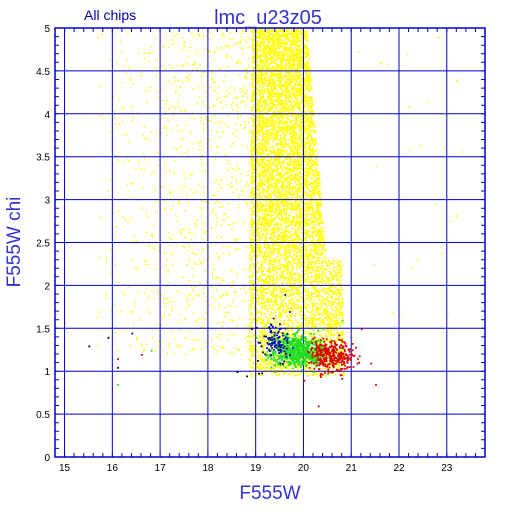 This screenshot has width=512, height=512. I want to click on x-tick-label: 21, so click(352, 468).